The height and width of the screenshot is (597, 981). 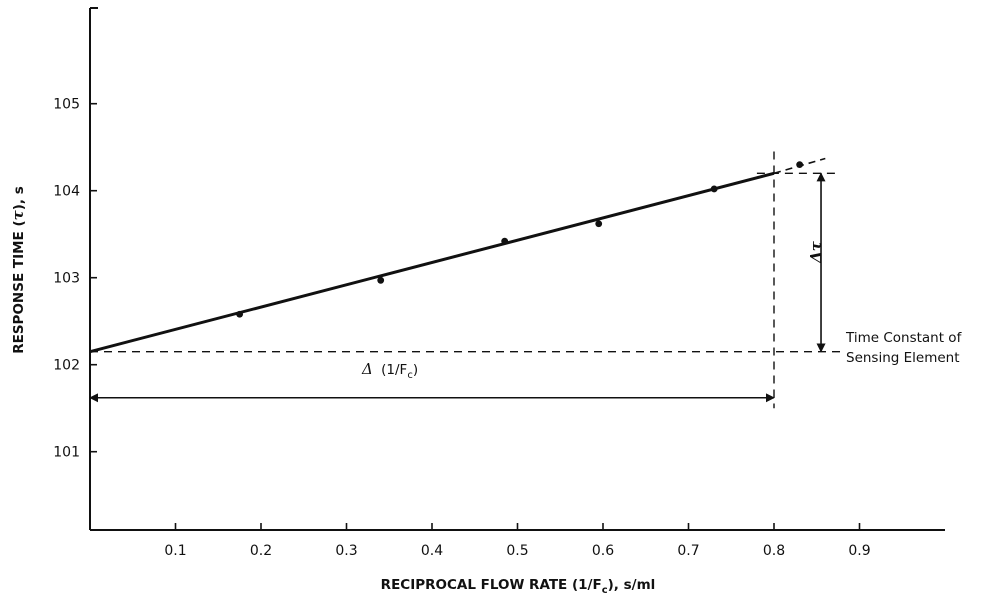 I want to click on y-tick-label: 103, so click(x=66, y=279).